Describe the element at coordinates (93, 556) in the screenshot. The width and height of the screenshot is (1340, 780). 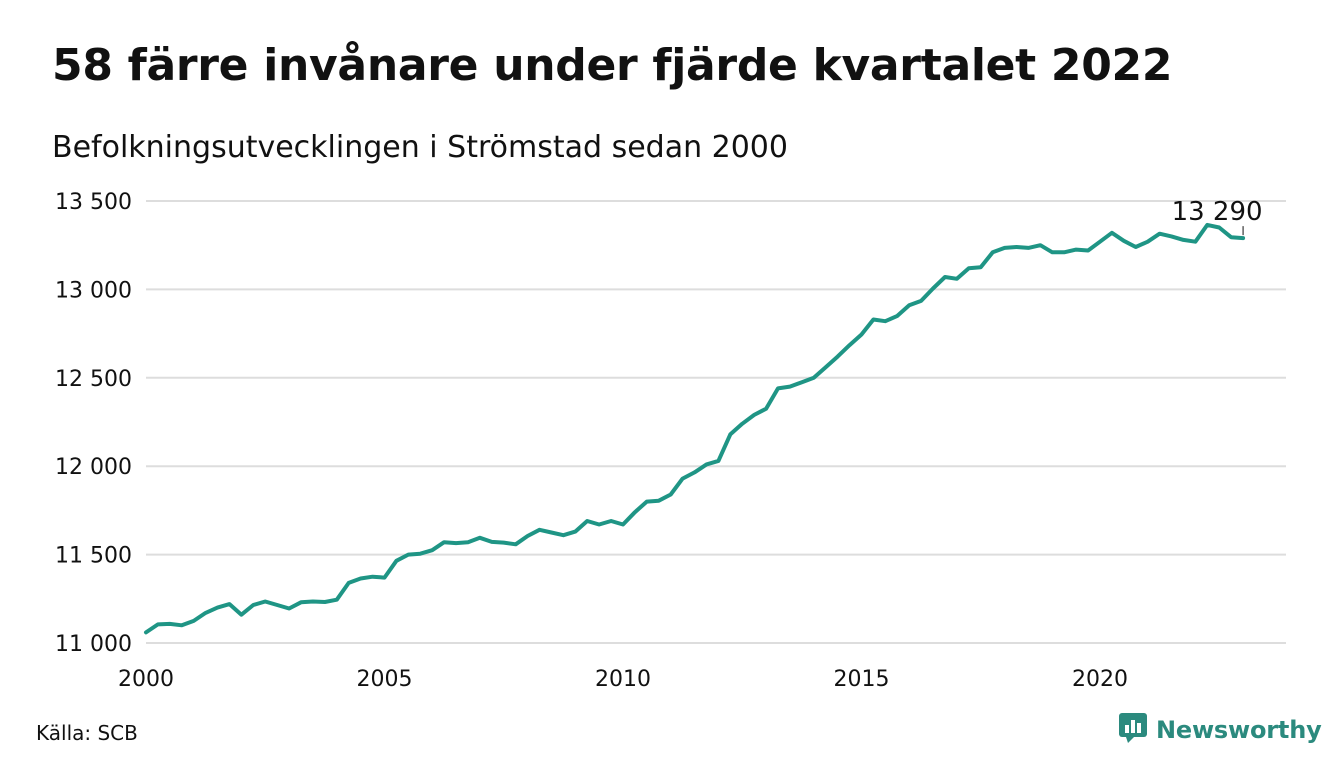
I see `y-tick-label: 11 500` at that location.